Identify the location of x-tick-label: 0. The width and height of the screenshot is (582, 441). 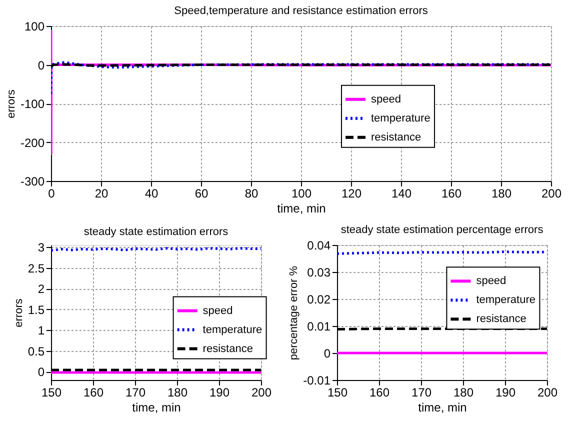
(52, 193).